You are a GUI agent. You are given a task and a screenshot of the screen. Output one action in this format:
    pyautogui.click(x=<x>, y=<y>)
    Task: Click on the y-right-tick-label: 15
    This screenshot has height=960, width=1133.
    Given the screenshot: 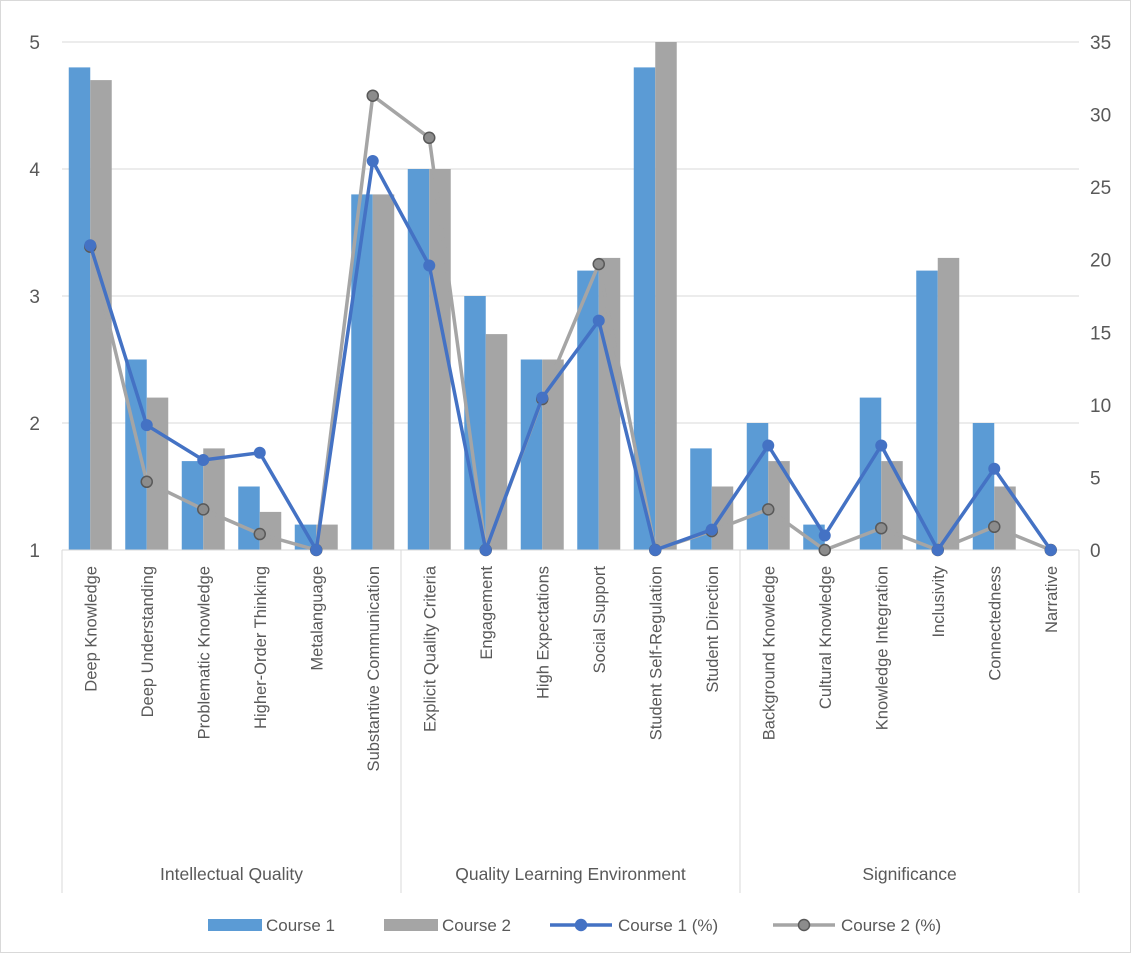 What is the action you would take?
    pyautogui.click(x=1100, y=333)
    